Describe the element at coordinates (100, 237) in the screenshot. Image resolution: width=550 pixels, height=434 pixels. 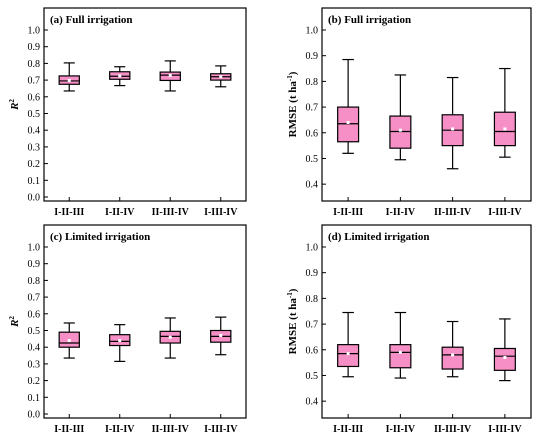
I see `panel-title: (c) Limited irrigation` at that location.